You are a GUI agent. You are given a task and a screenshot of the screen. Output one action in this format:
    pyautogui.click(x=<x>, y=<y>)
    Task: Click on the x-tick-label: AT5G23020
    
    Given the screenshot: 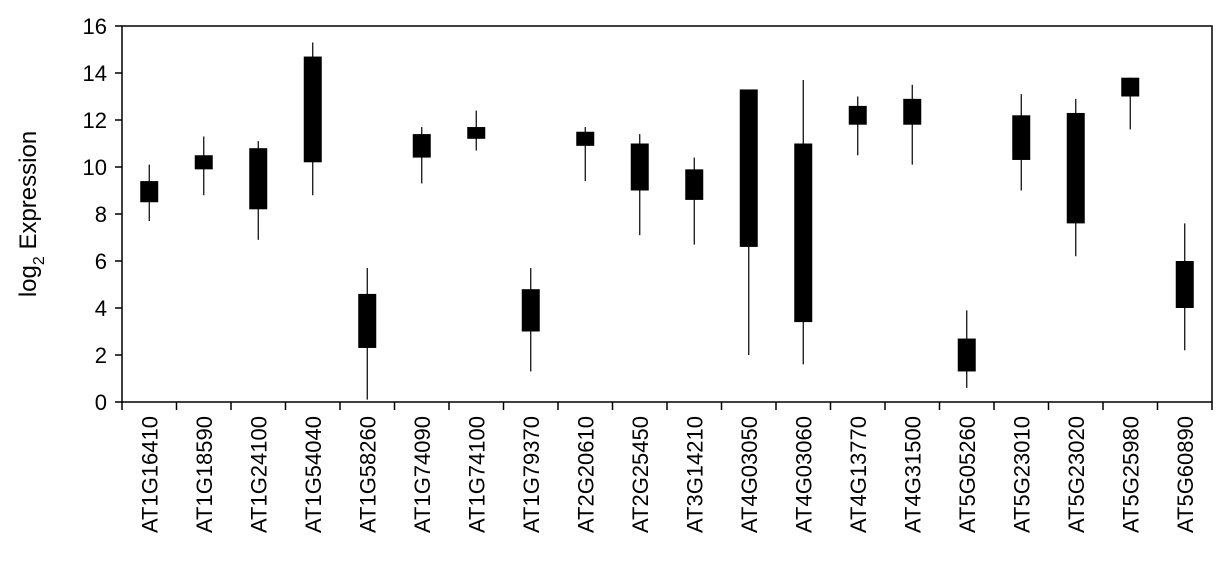 What is the action you would take?
    pyautogui.click(x=1076, y=474)
    